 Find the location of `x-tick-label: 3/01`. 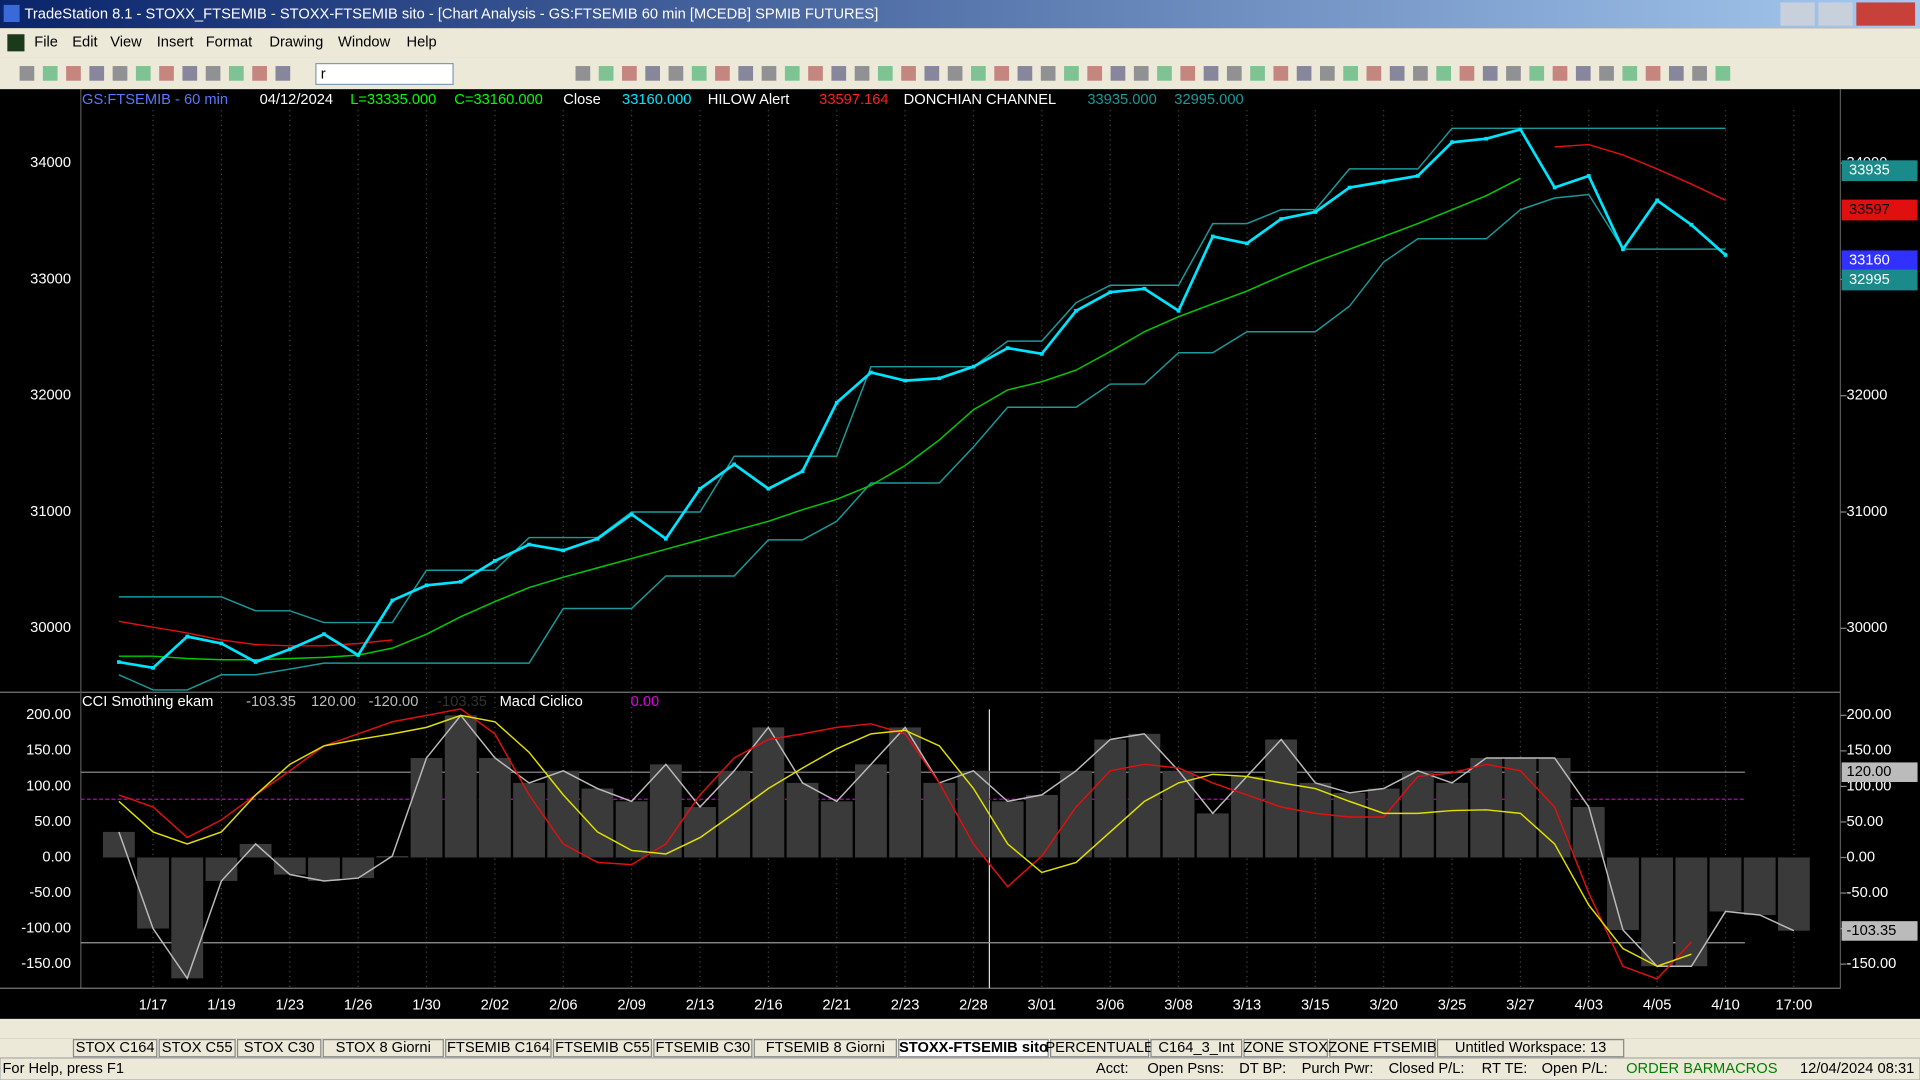

x-tick-label: 3/01 is located at coordinates (1042, 1005).